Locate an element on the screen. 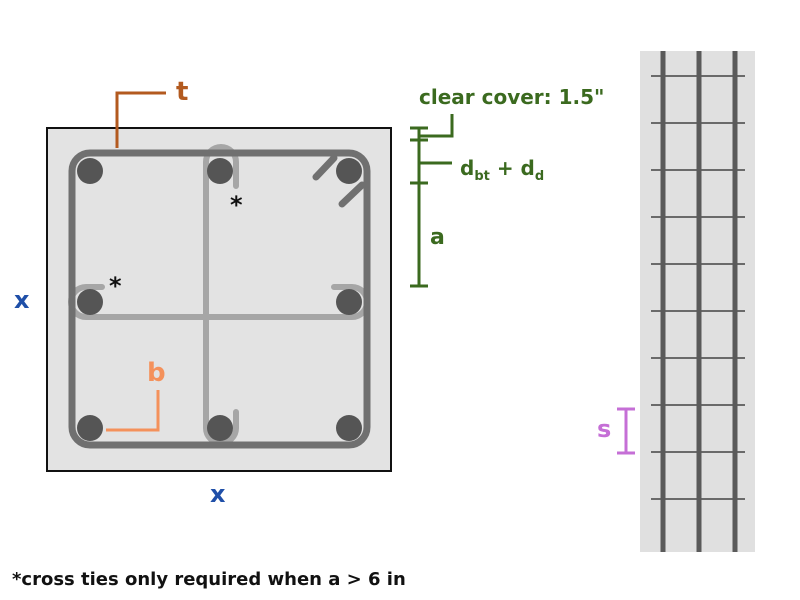 This screenshot has height=600, width=800. b-leader is located at coordinates (133, 411).